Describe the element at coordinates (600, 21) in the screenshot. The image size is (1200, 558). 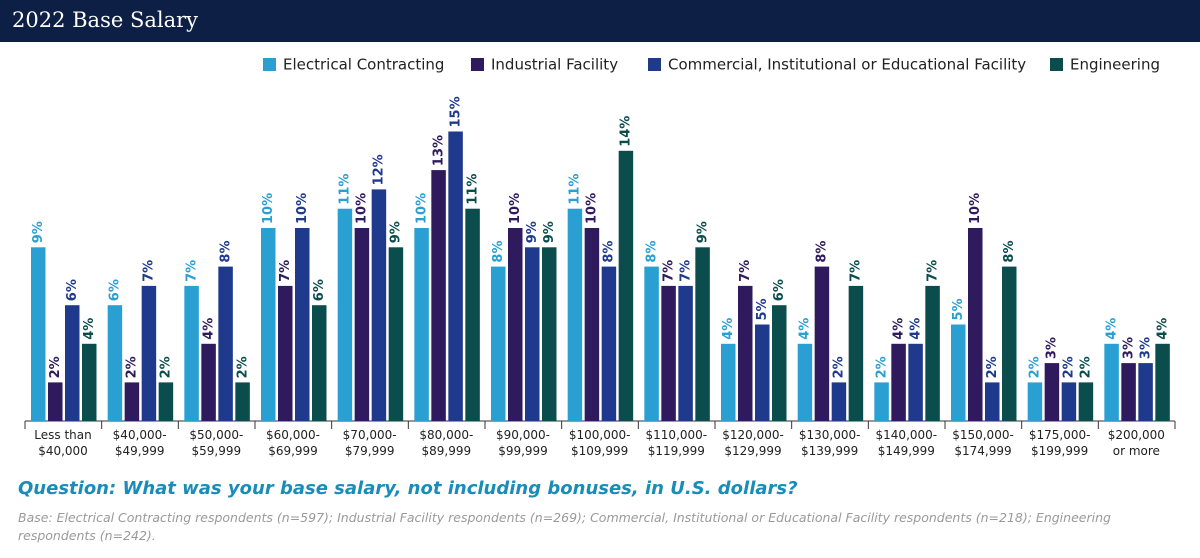
I see `header-band` at that location.